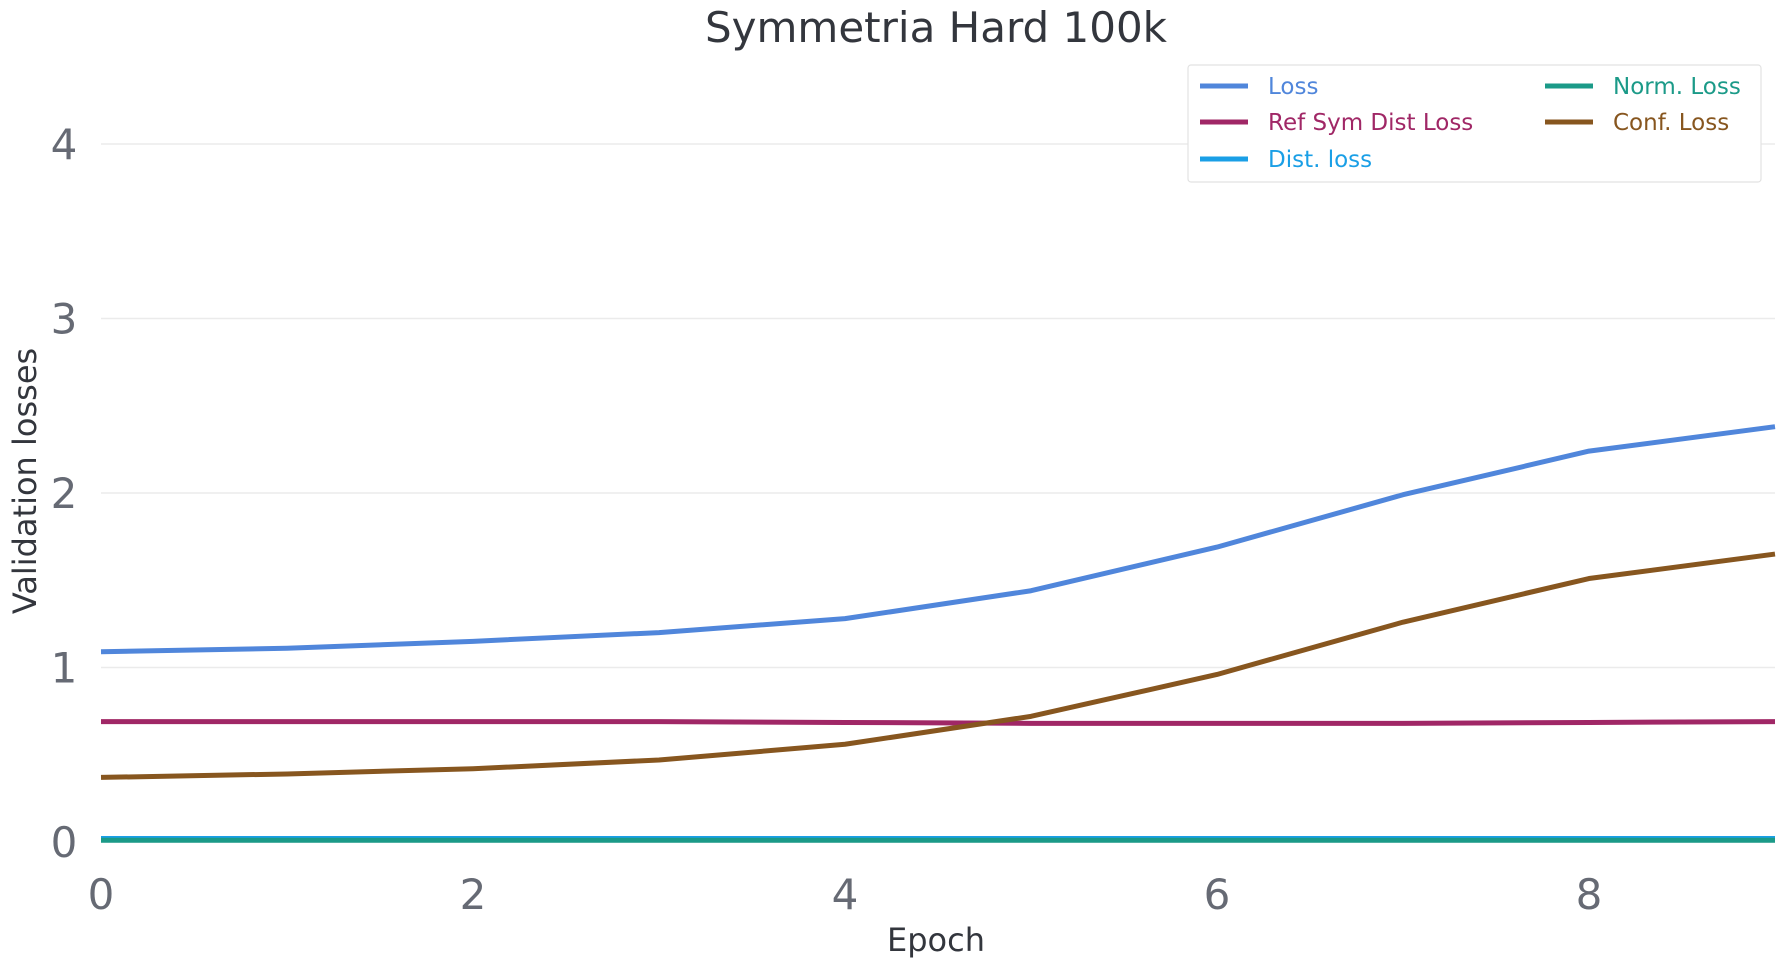 Image resolution: width=1778 pixels, height=964 pixels. Describe the element at coordinates (936, 940) in the screenshot. I see `x-axis-label: Epoch` at that location.